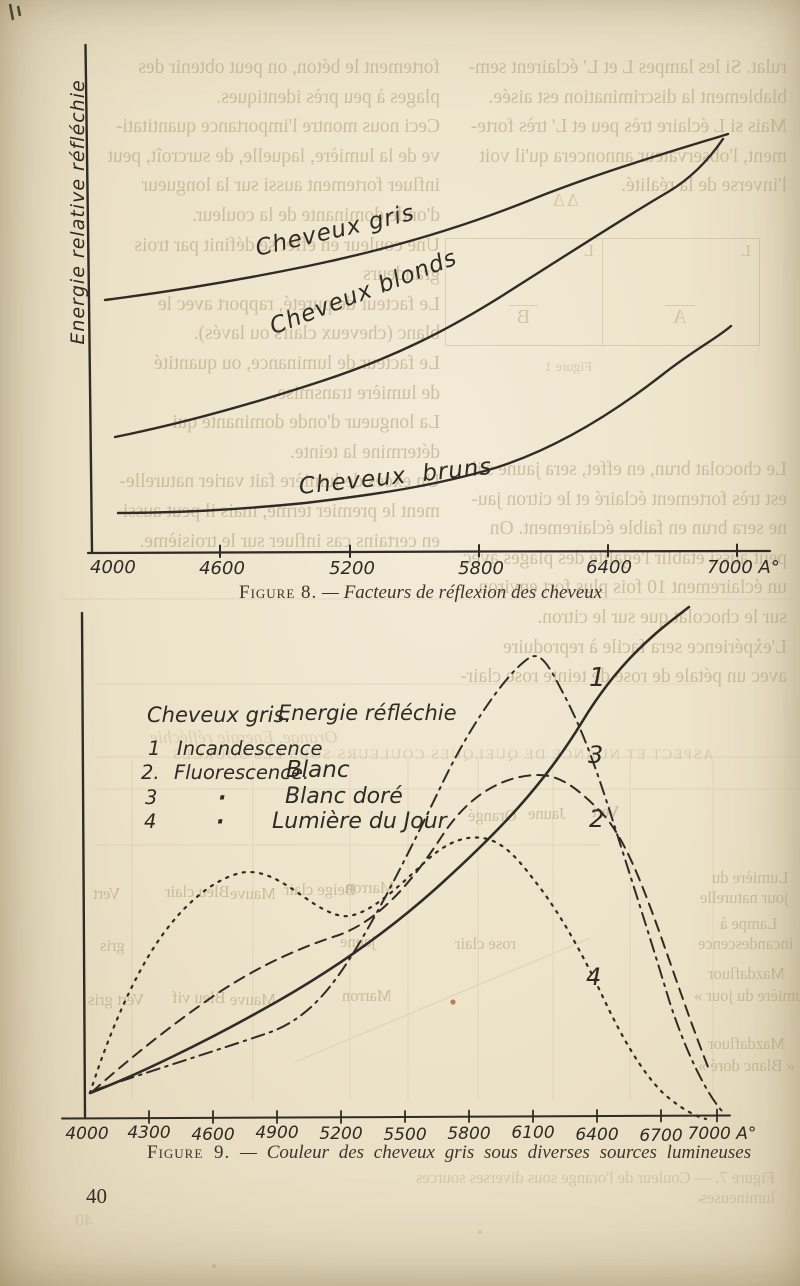 This screenshot has width=800, height=1286. What do you see at coordinates (367, 713) in the screenshot?
I see `fig9-legend-title-right: Energie réfléchie` at bounding box center [367, 713].